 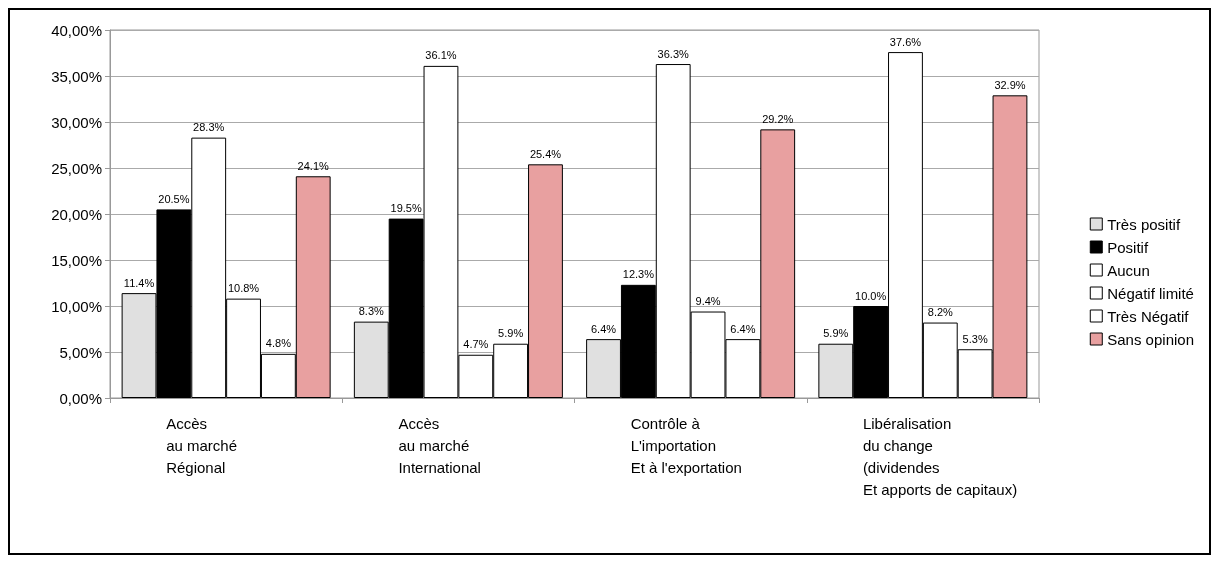 I want to click on legend-label: Positif, so click(x=1128, y=247).